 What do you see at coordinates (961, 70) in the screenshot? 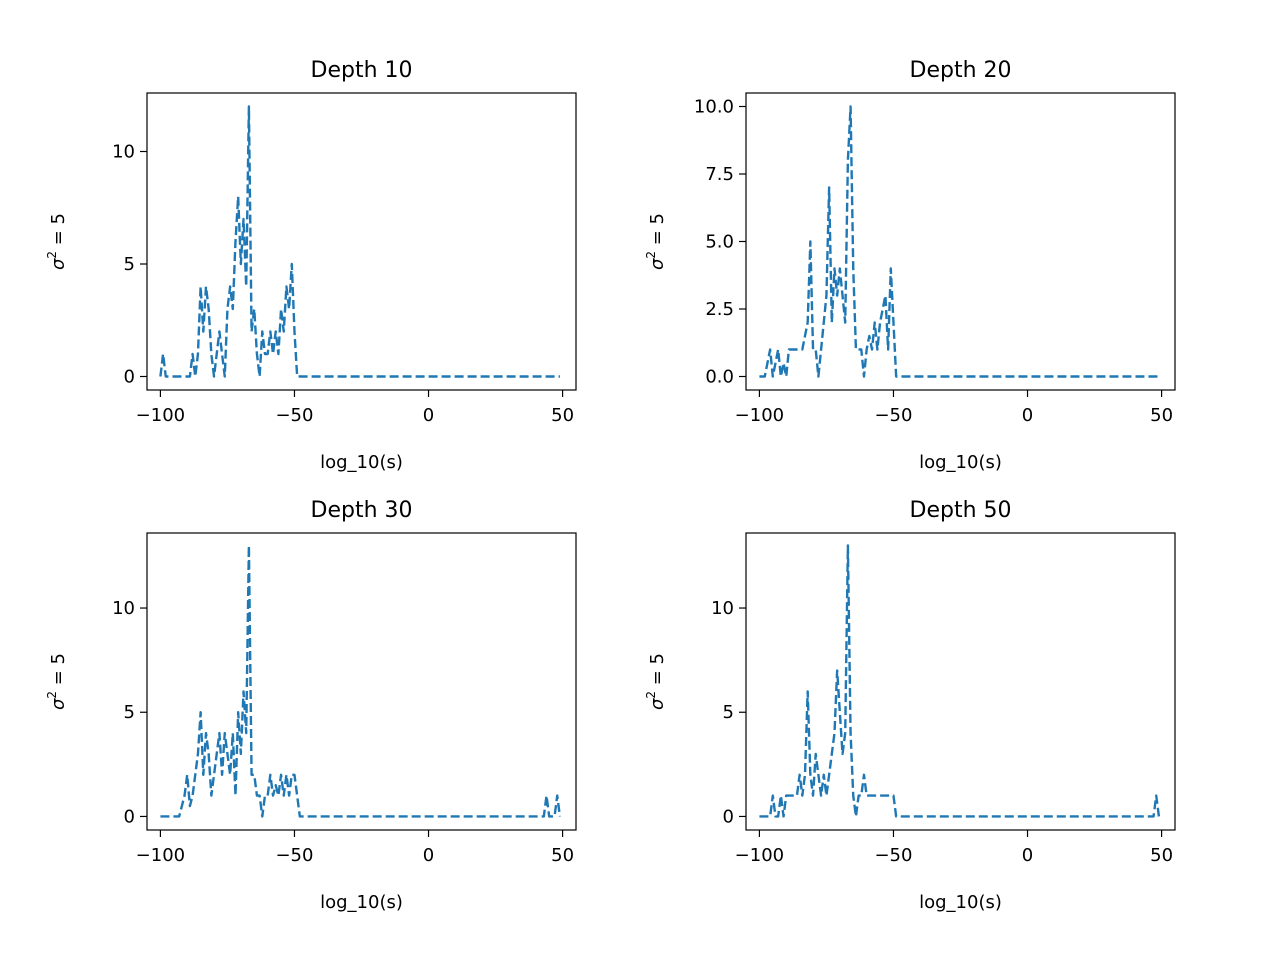
I see `subplot-title: Depth 20` at bounding box center [961, 70].